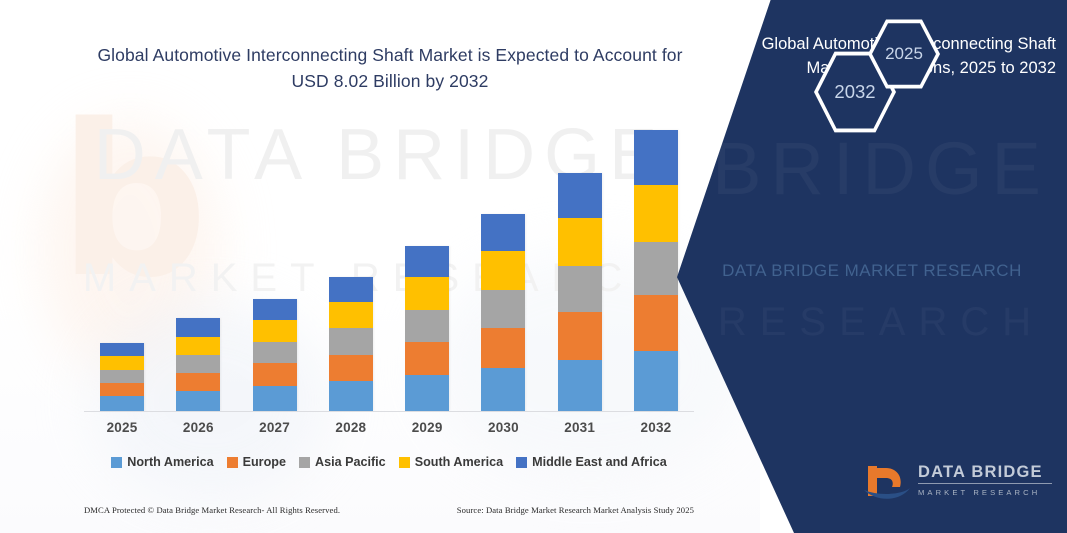 Image resolution: width=1067 pixels, height=533 pixels. I want to click on hexagon-2032-label: 2032, so click(855, 91).